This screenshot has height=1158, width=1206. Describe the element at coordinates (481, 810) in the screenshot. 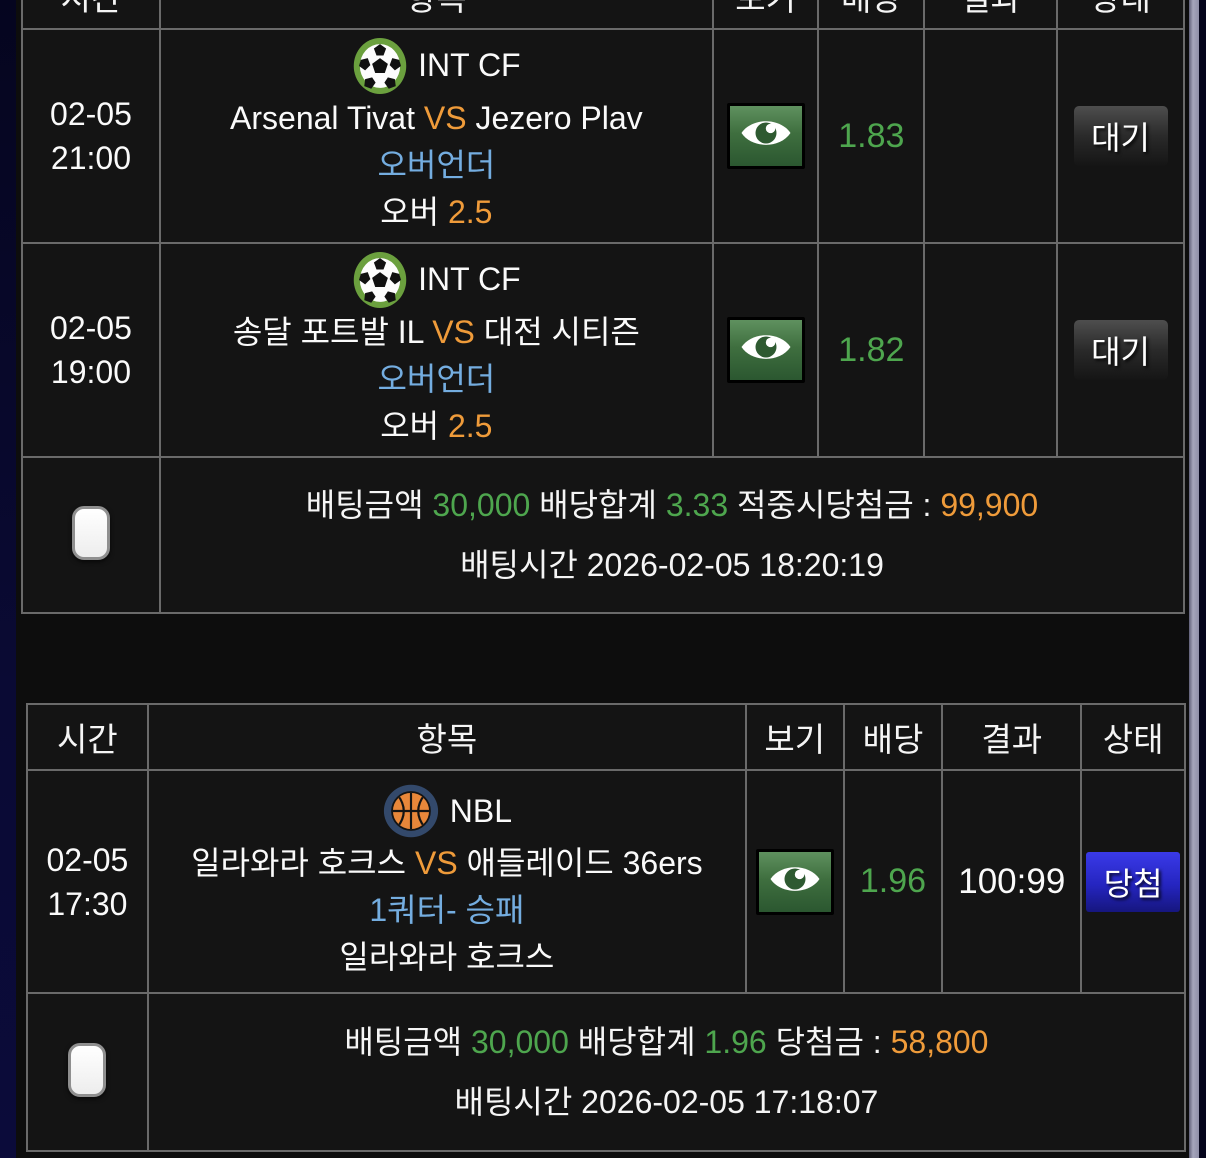

I see `league-name: NBL` at that location.